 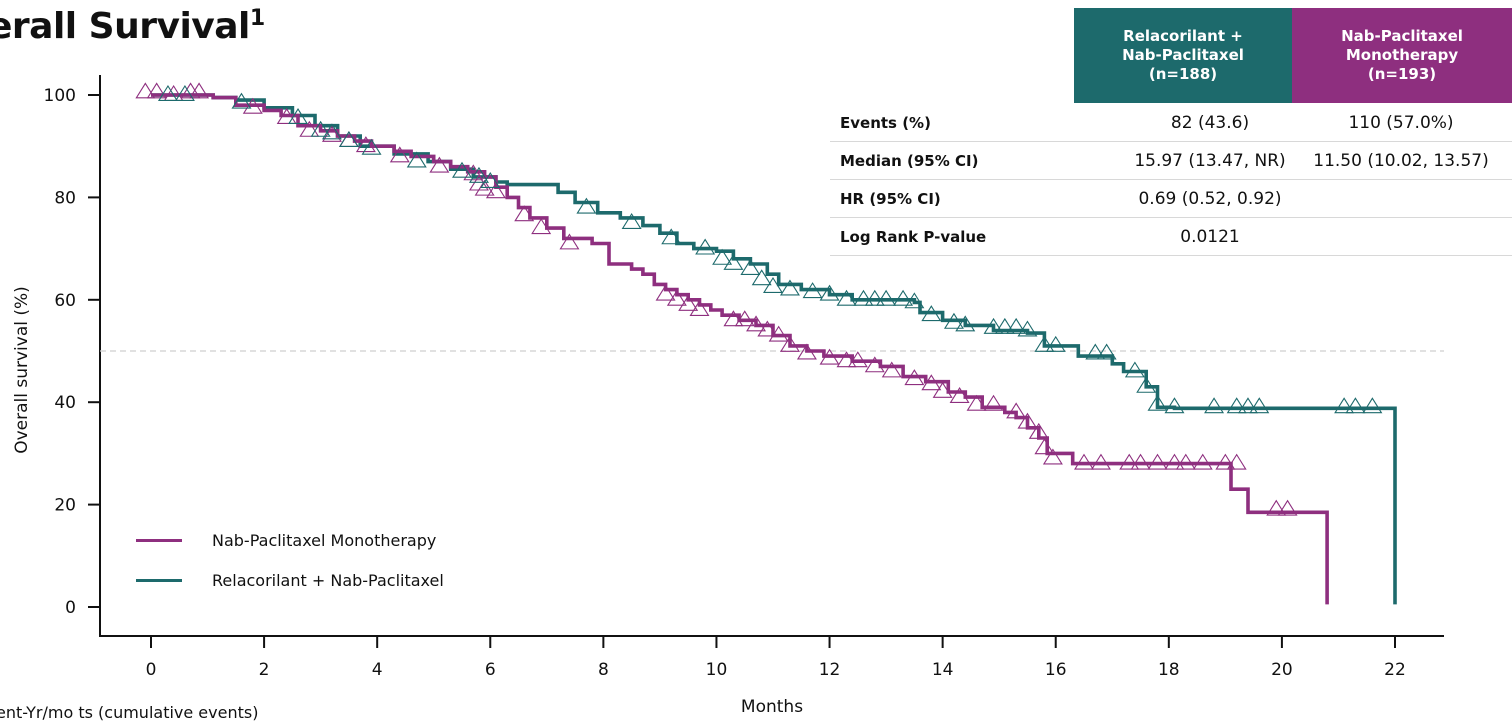 I want to click on title-text: erall Survival, so click(x=125, y=26).